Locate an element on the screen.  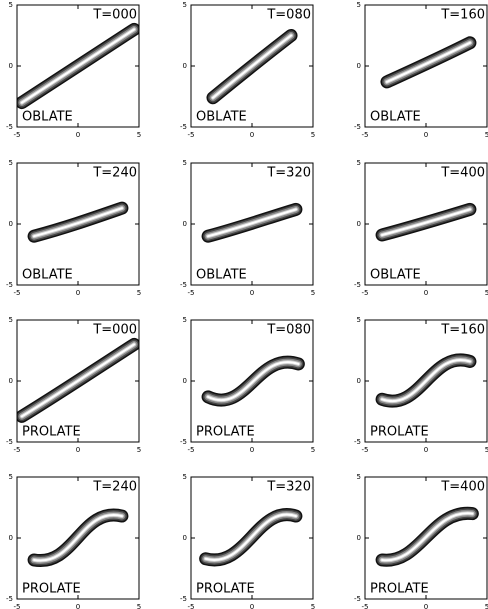
time-label: T=240 is located at coordinates (114, 487).